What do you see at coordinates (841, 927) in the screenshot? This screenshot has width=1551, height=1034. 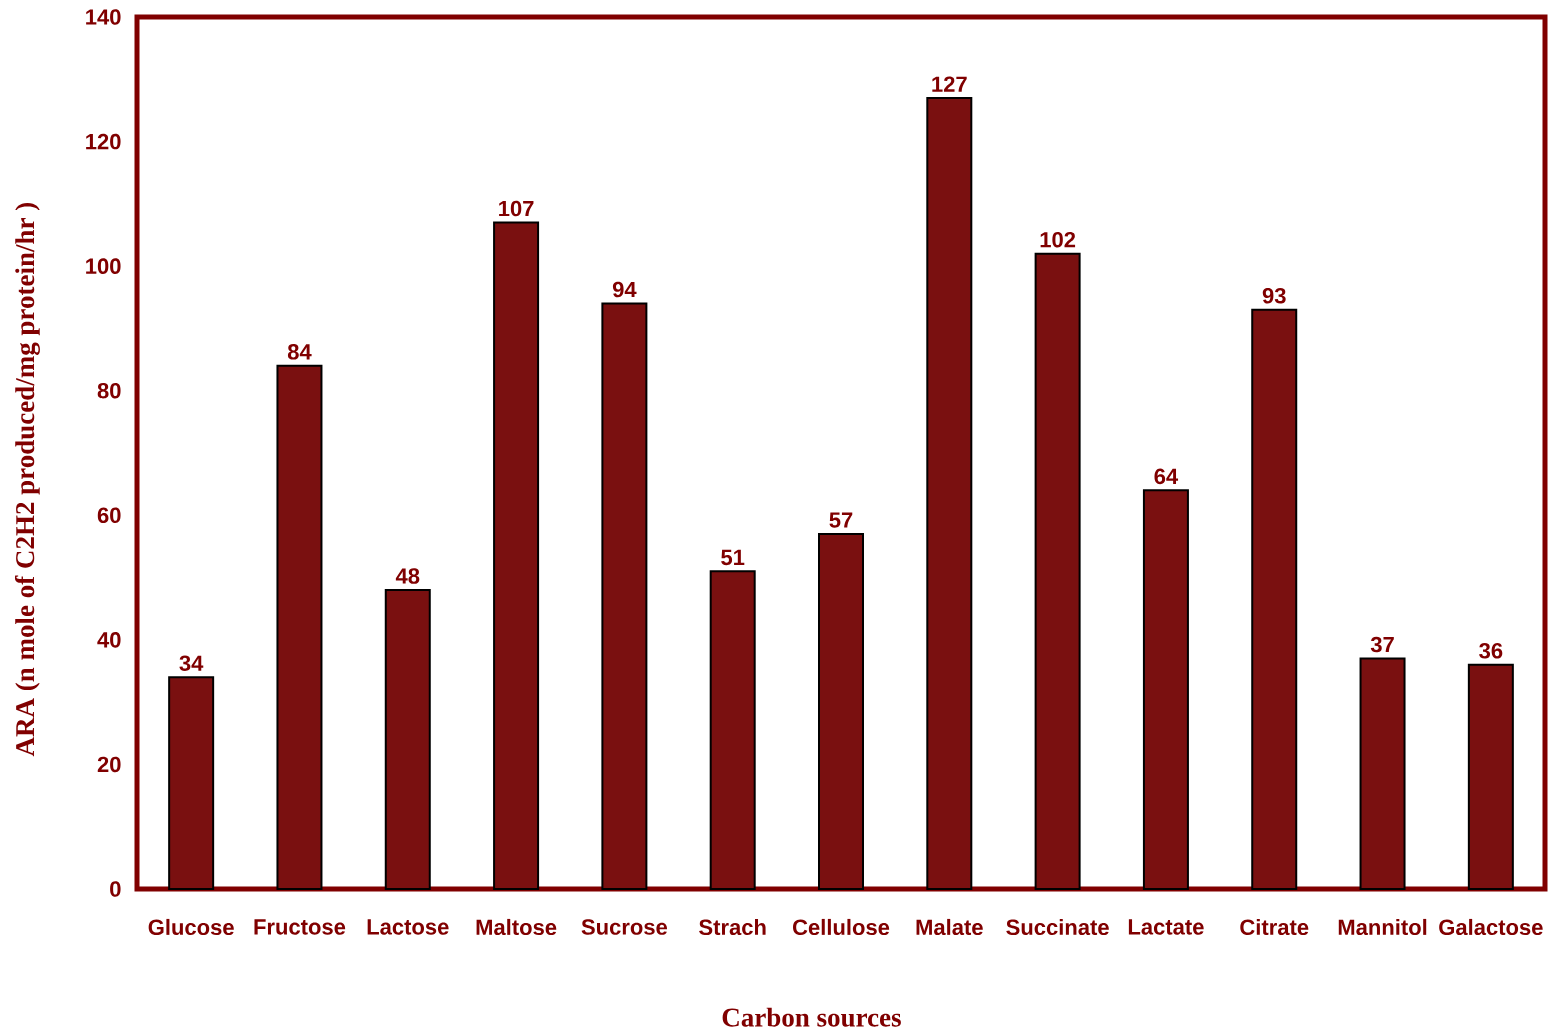 I see `x-tick-label: Cellulose` at bounding box center [841, 927].